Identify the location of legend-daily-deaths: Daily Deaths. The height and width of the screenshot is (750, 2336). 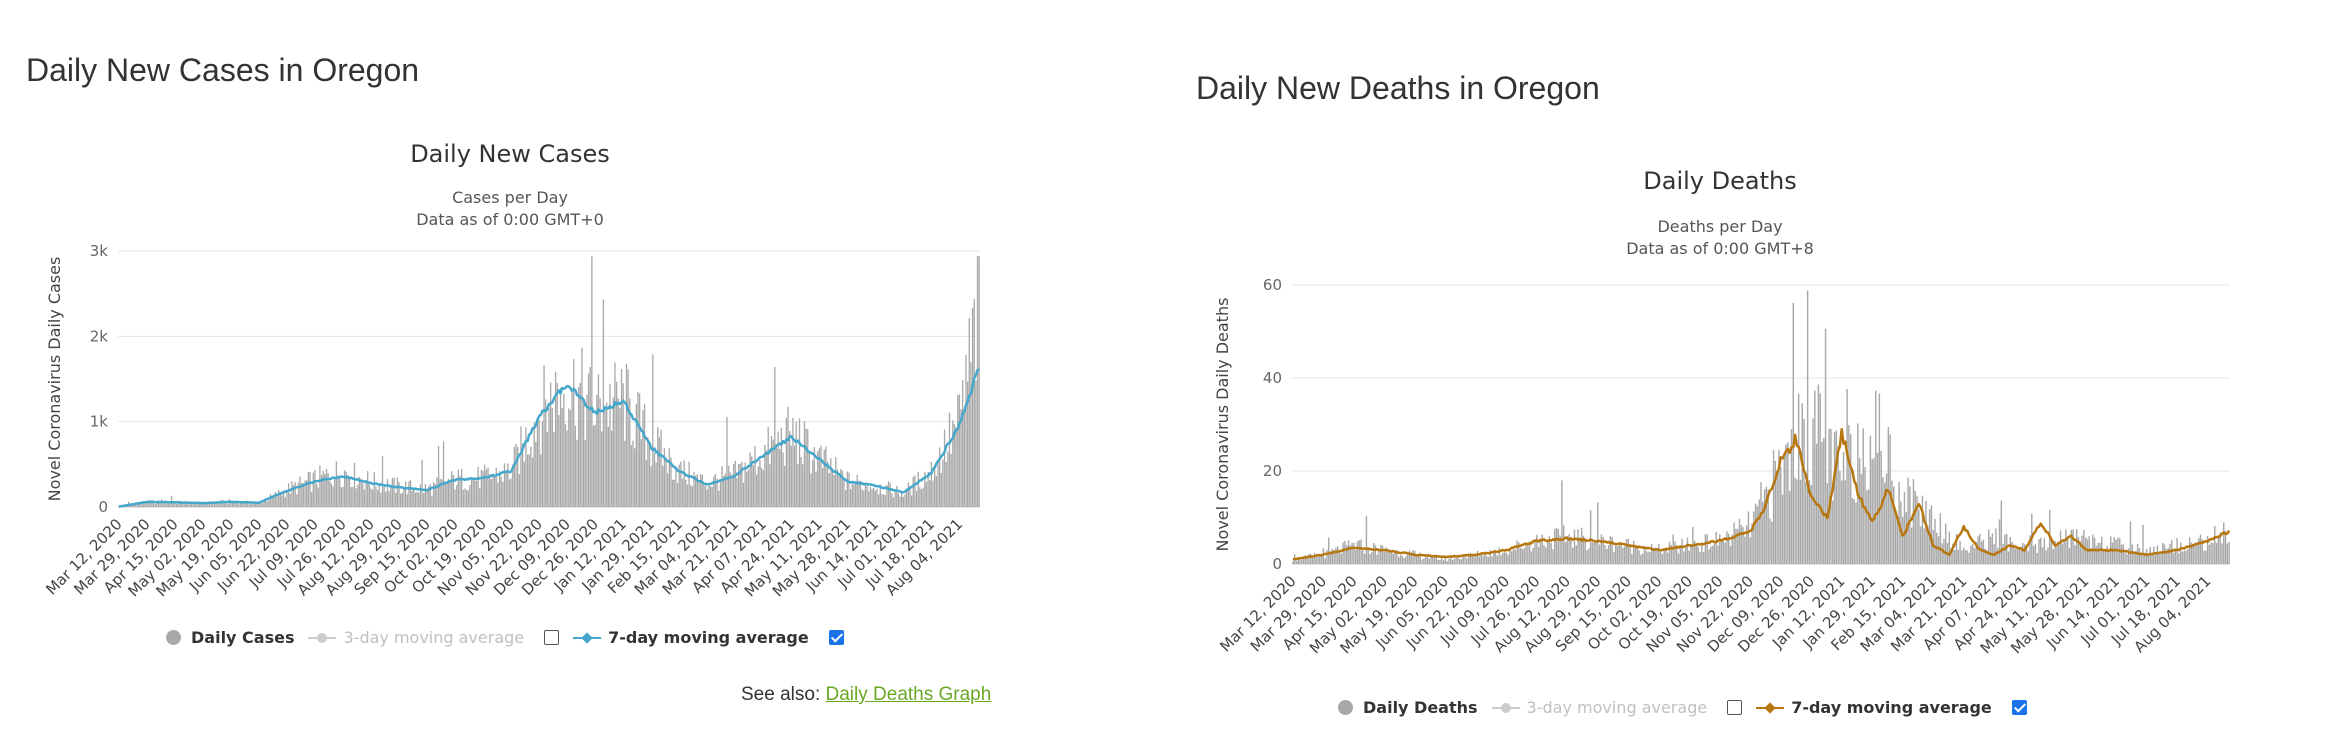
(1408, 707).